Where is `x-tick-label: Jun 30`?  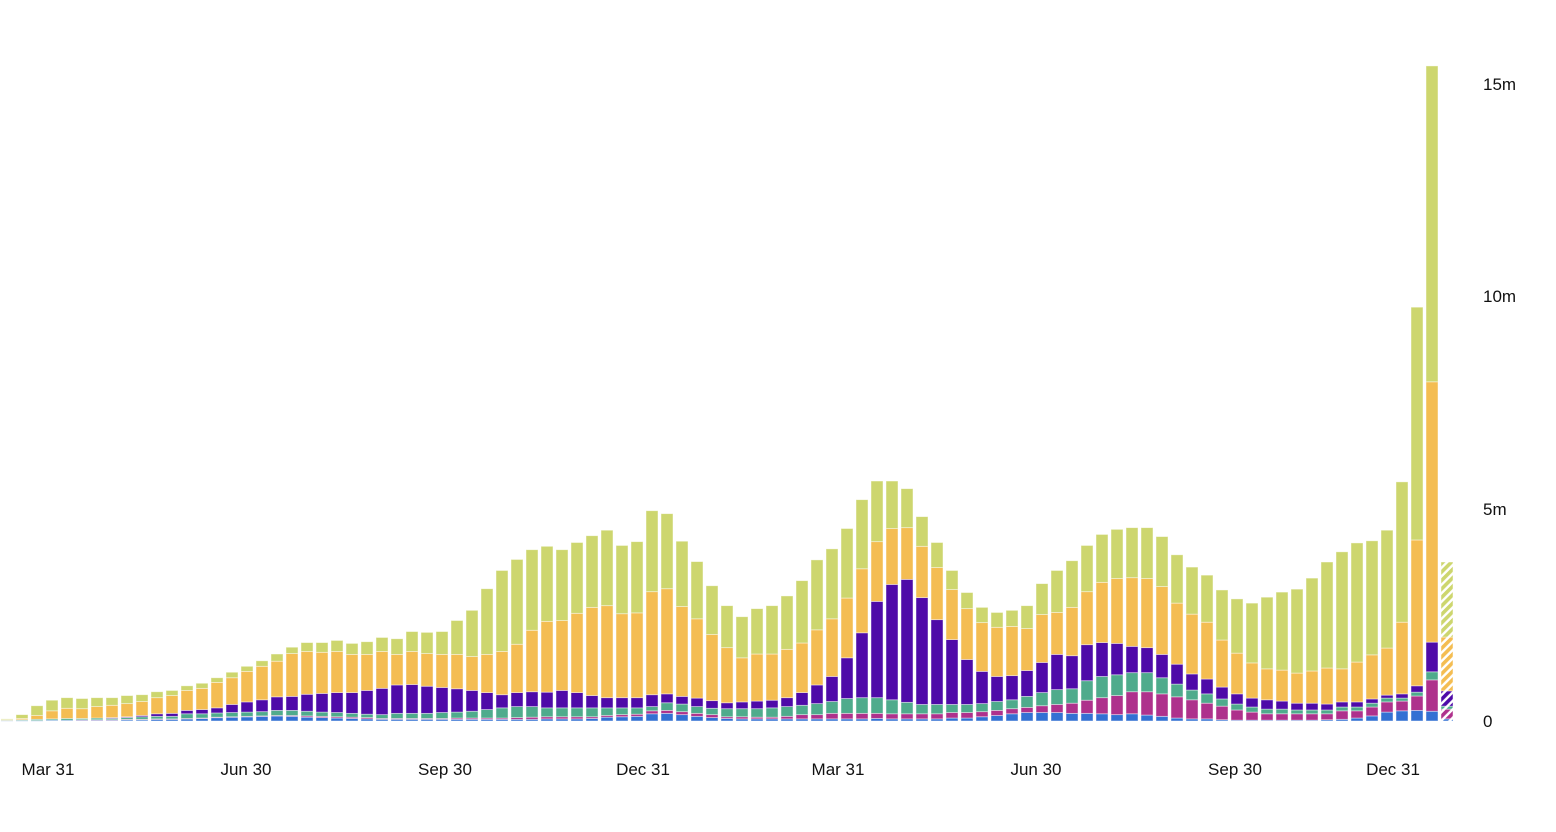
x-tick-label: Jun 30 is located at coordinates (1035, 769).